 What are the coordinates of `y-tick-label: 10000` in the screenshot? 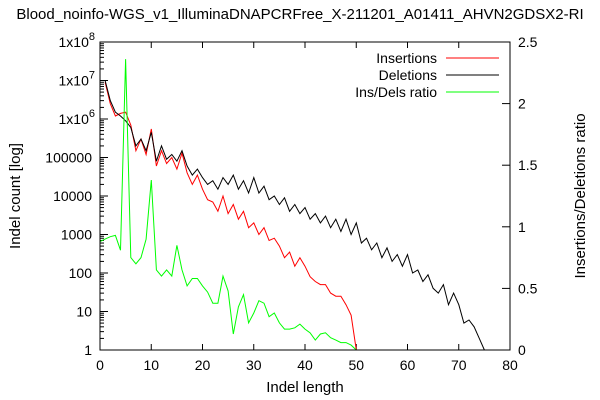 It's located at (72, 196).